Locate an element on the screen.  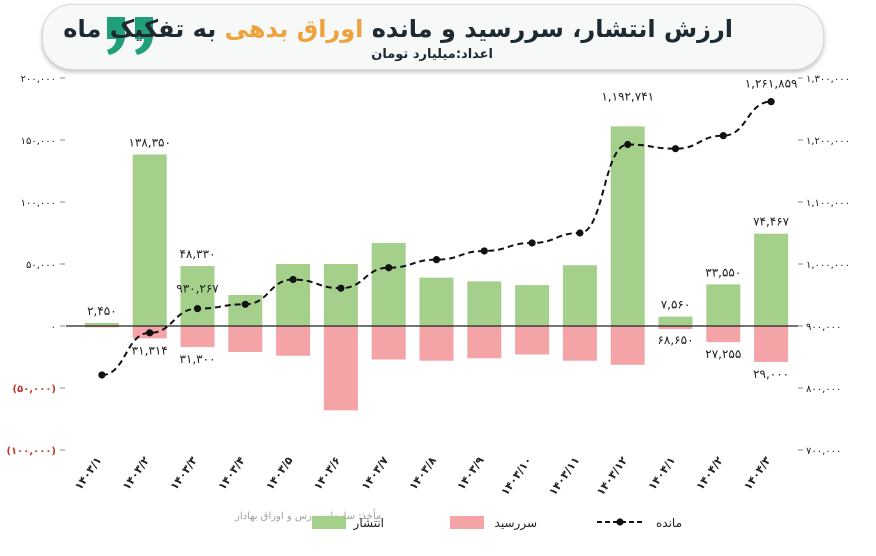
x-axis-label: ۱۴۰۴/۱ is located at coordinates (662, 473).